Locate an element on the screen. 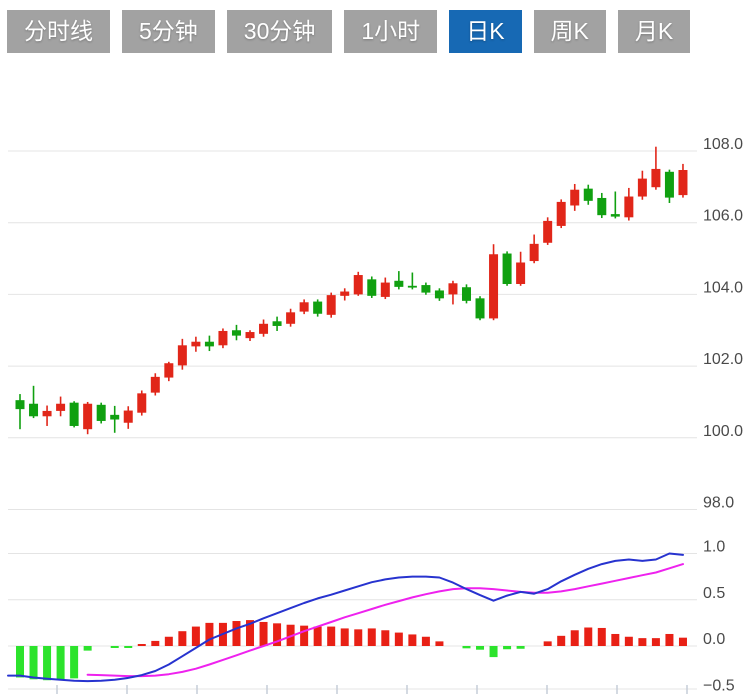 Image resolution: width=755 pixels, height=694 pixels. tab-timeline: 分时线 is located at coordinates (58, 31).